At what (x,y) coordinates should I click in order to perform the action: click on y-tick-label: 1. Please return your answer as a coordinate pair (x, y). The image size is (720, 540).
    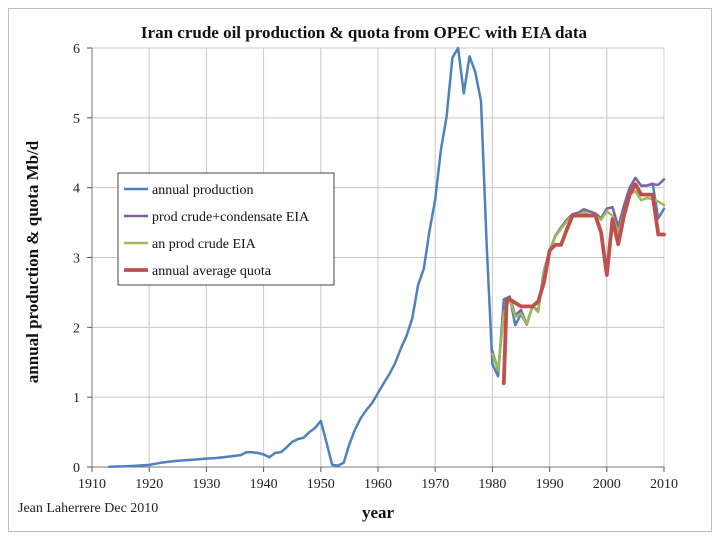
    Looking at the image, I should click on (76, 398).